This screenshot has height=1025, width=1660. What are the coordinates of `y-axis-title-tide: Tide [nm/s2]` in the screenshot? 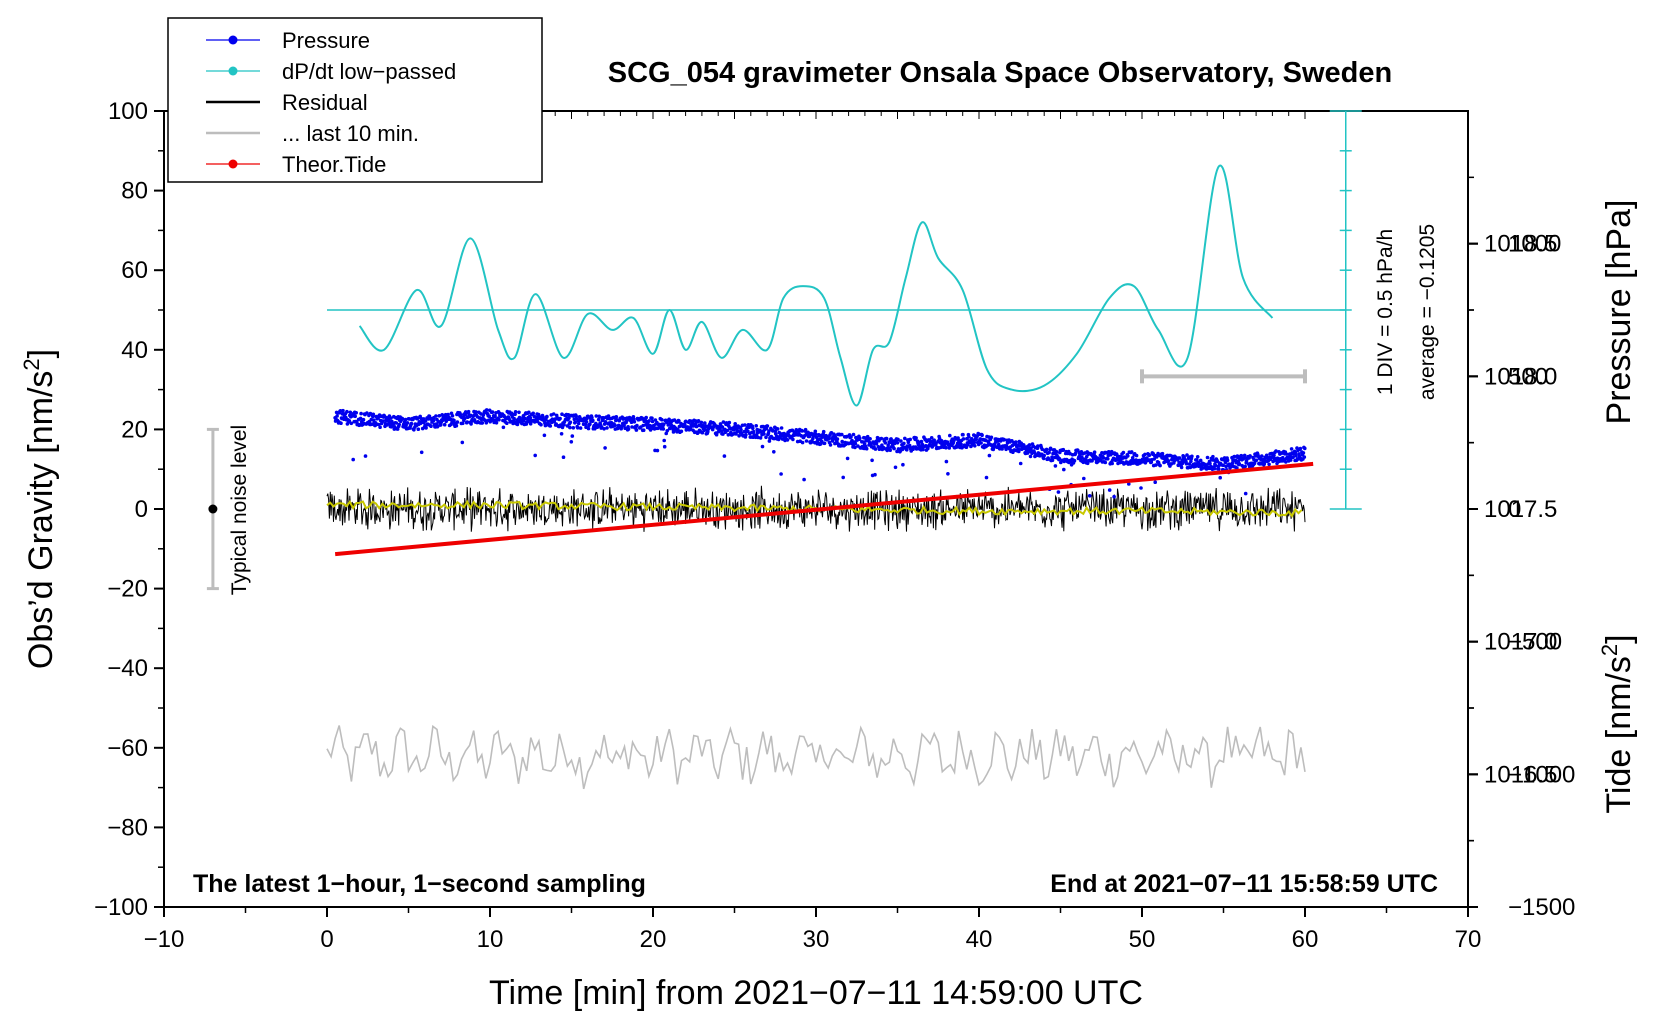 It's located at (1617, 723).